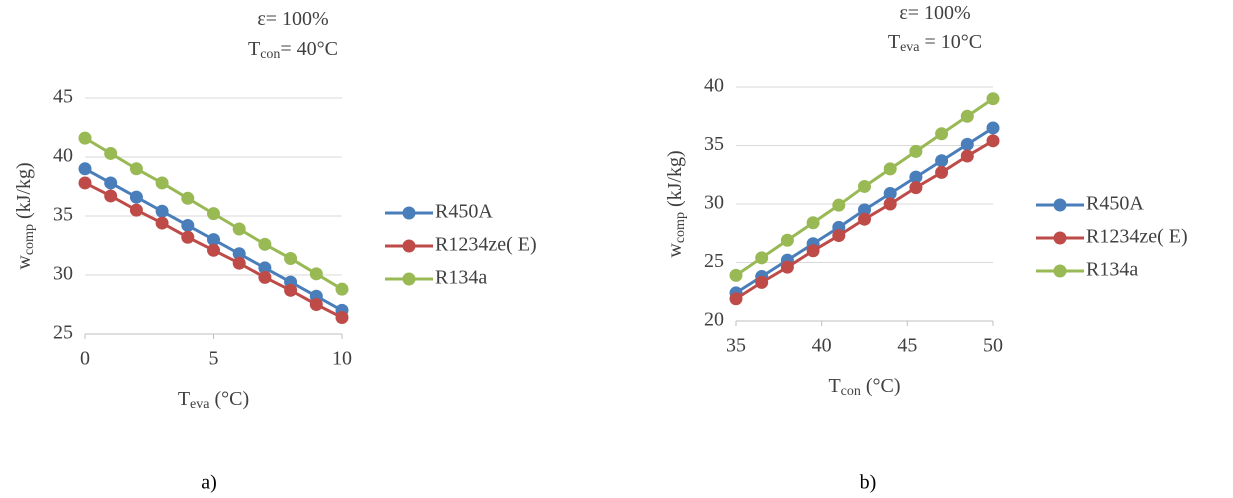 This screenshot has height=498, width=1233. I want to click on annotation-main: ε= 100%, so click(292, 19).